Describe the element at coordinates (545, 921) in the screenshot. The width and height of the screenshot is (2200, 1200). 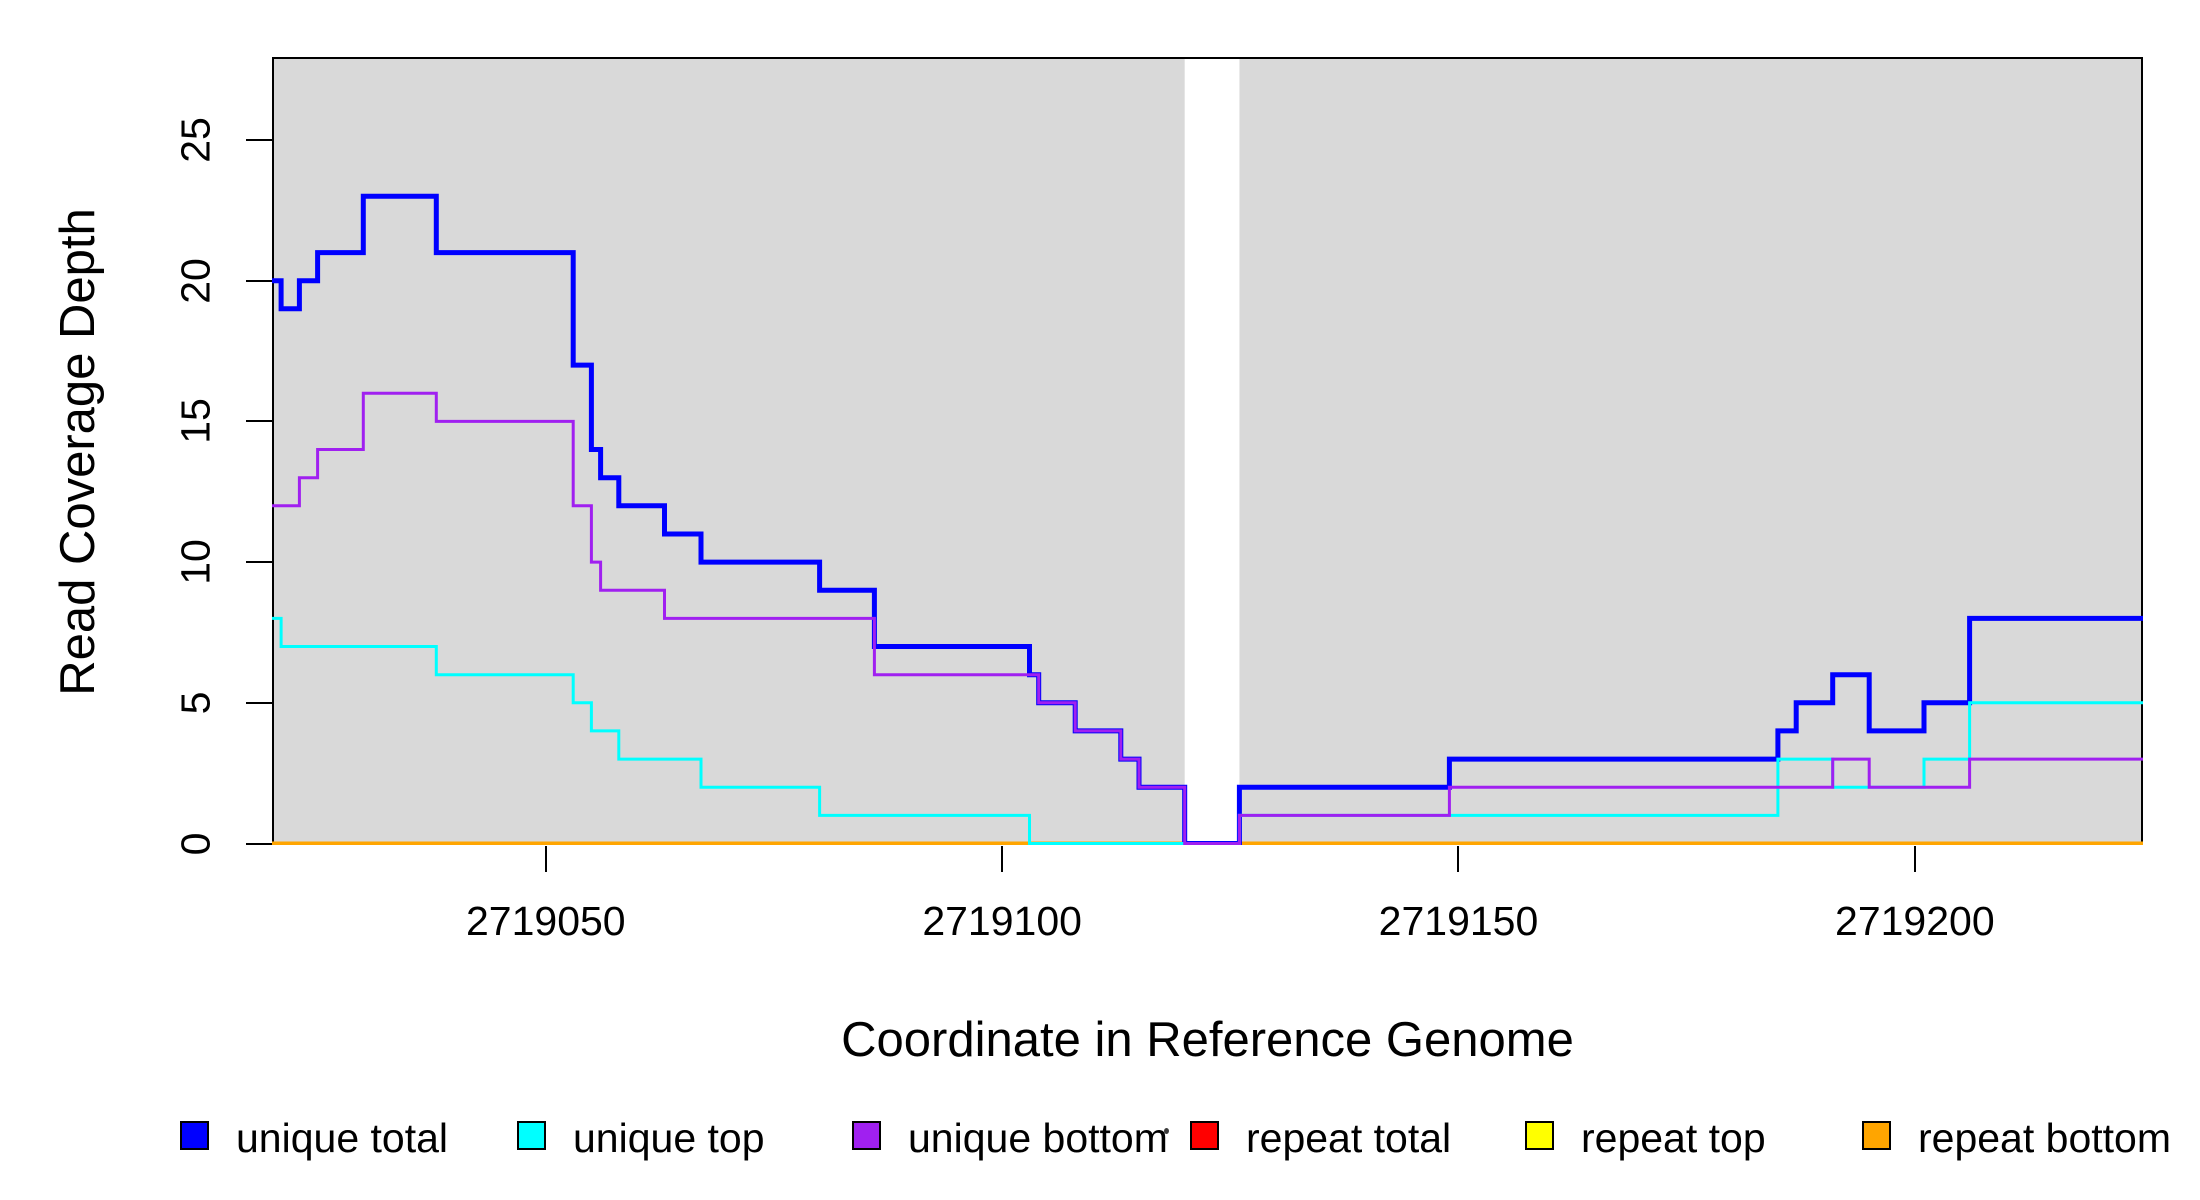
I see `x-tick-label: 2719050` at that location.